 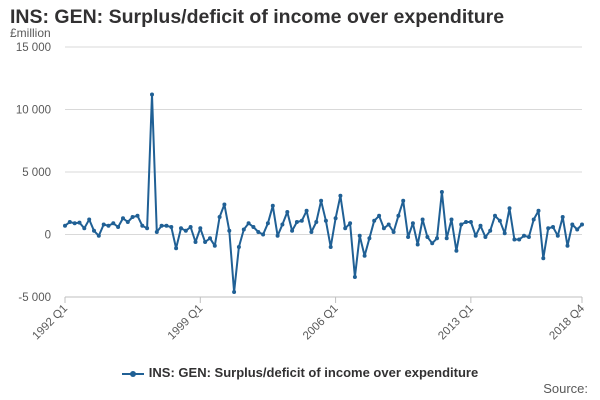 I want to click on x-tick-label: 2006 Q1, so click(x=321, y=323).